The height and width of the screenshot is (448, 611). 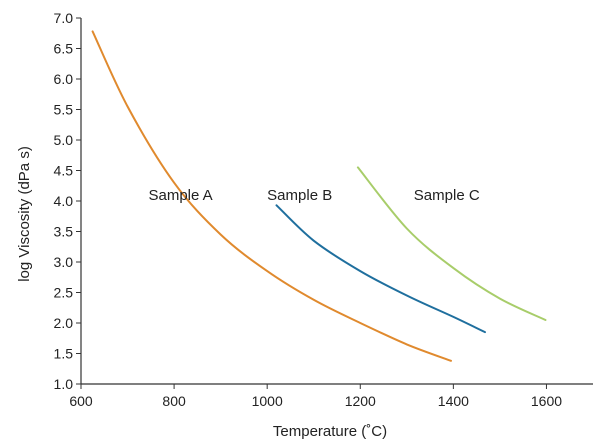 What do you see at coordinates (447, 195) in the screenshot?
I see `series-label-3: Sample C` at bounding box center [447, 195].